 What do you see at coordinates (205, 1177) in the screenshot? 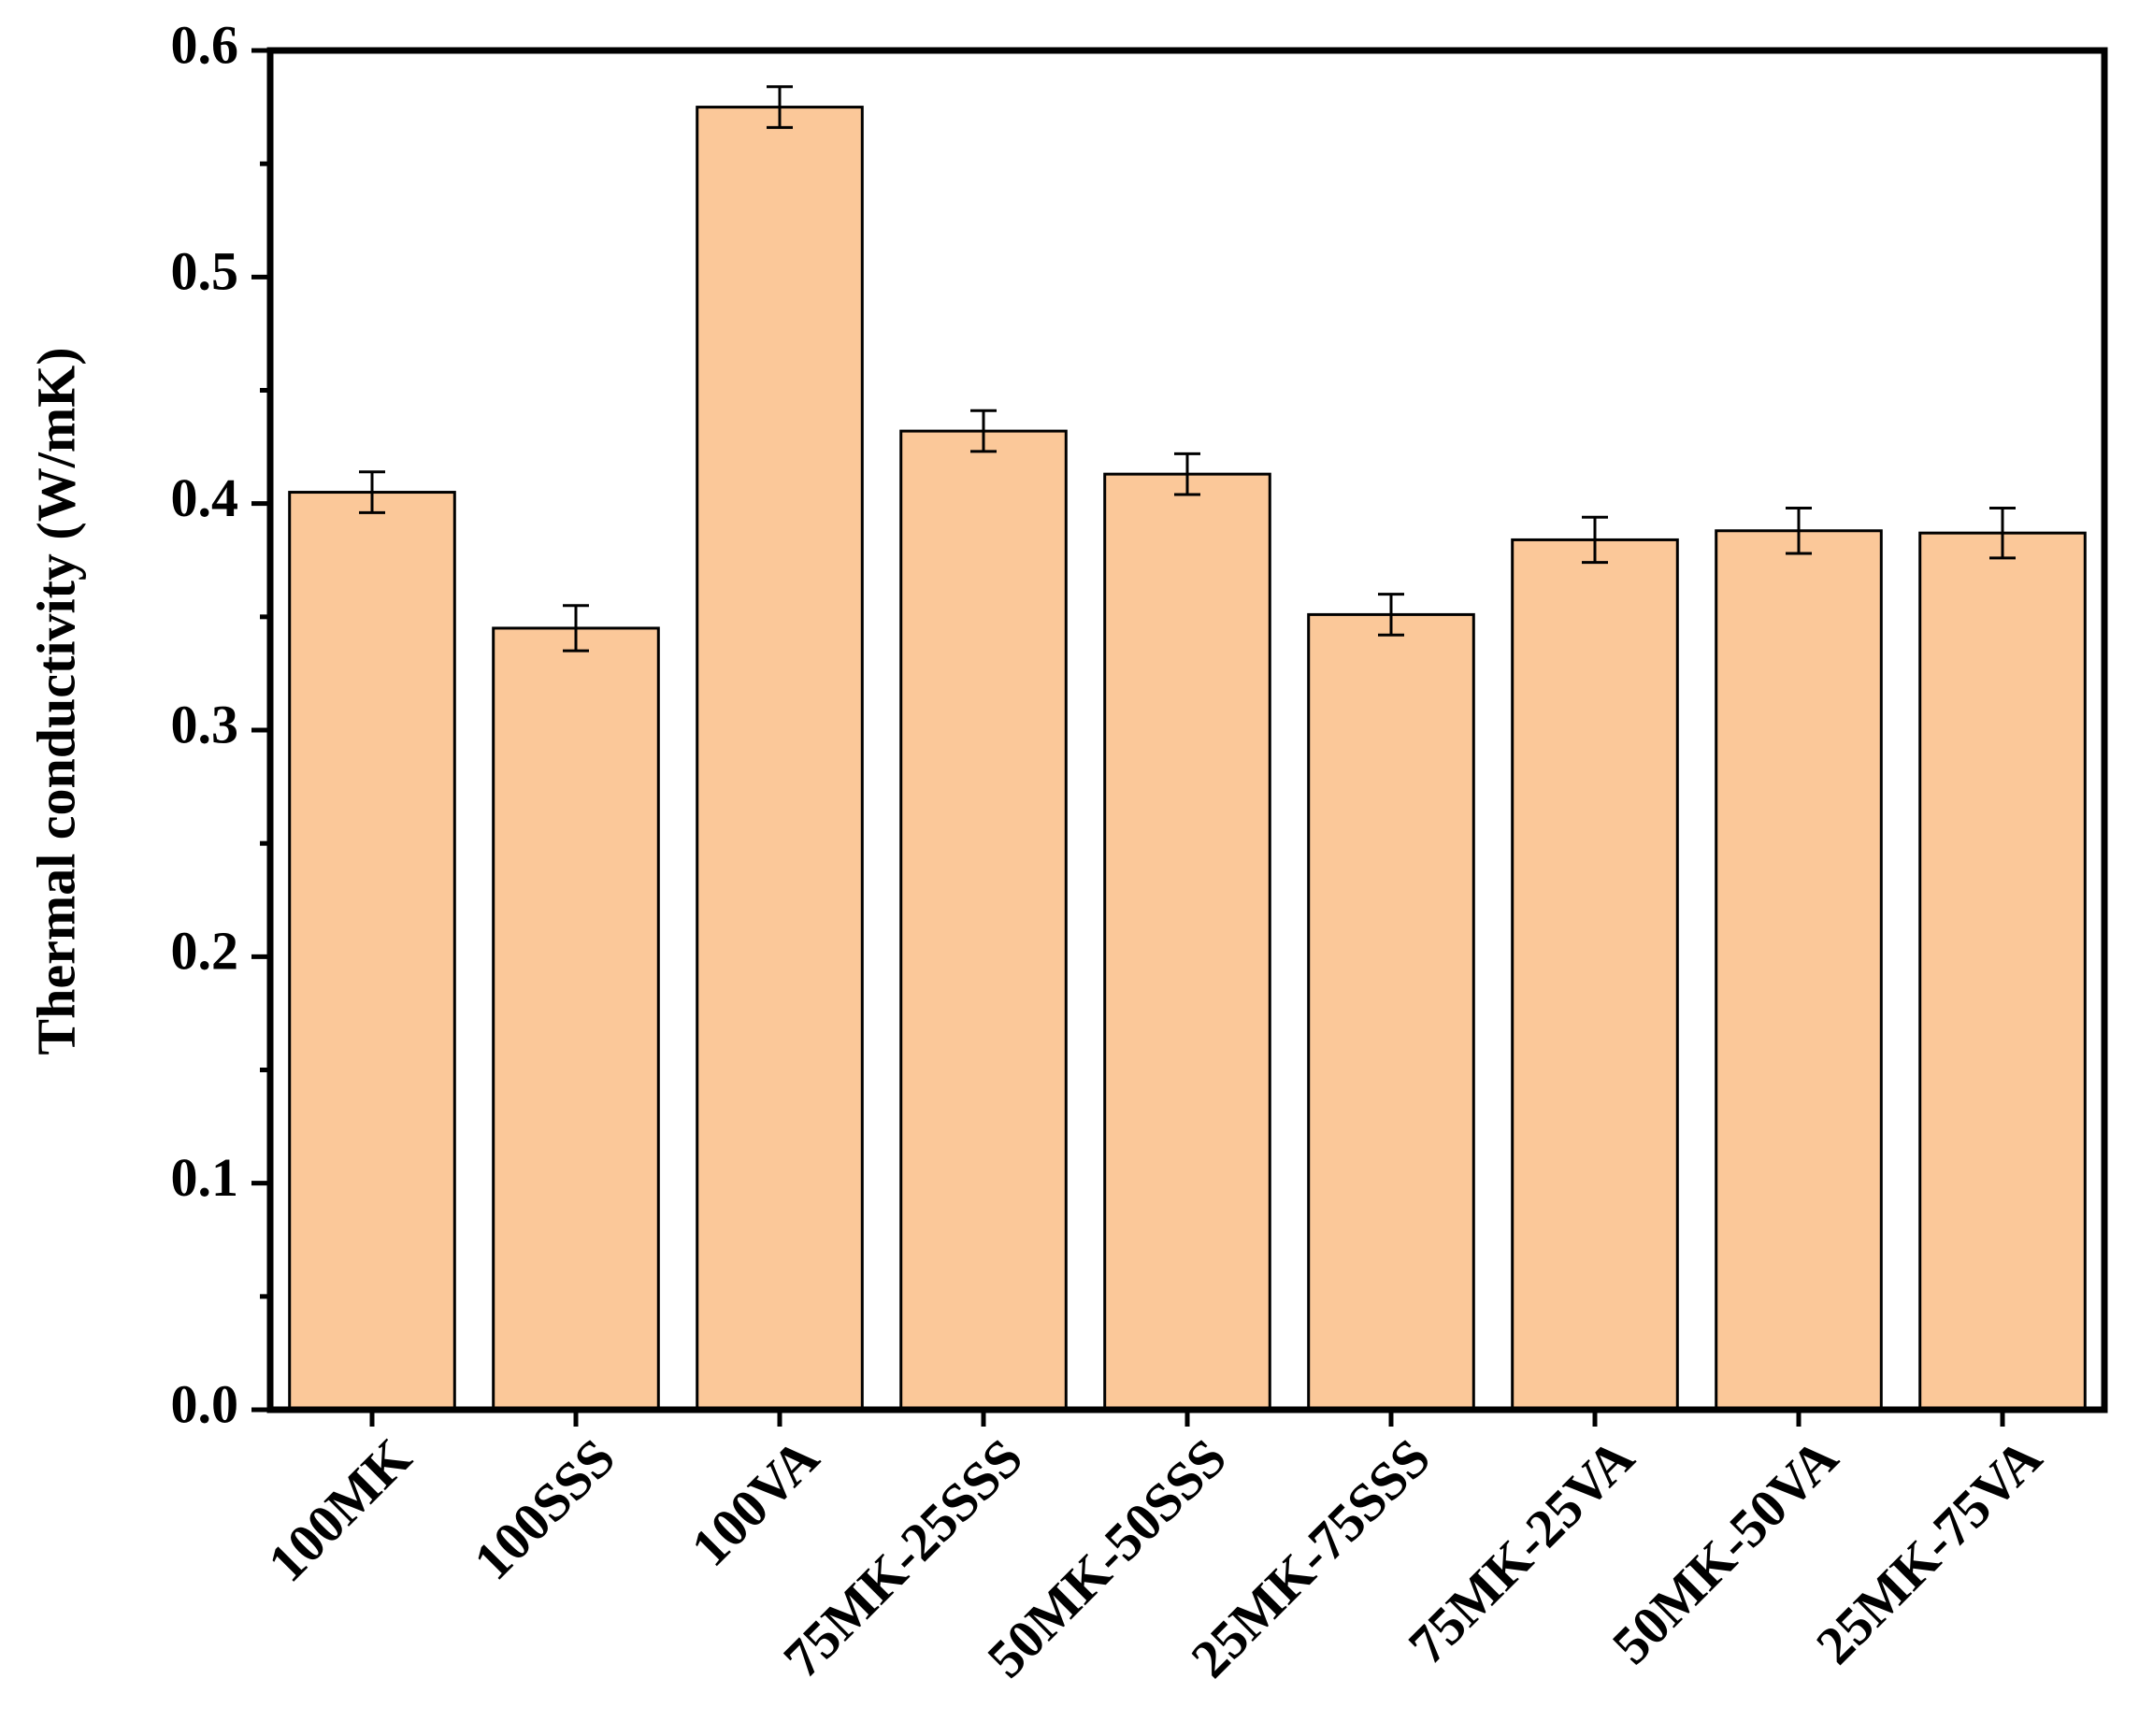
I see `y-tick-label: 0.1` at bounding box center [205, 1177].